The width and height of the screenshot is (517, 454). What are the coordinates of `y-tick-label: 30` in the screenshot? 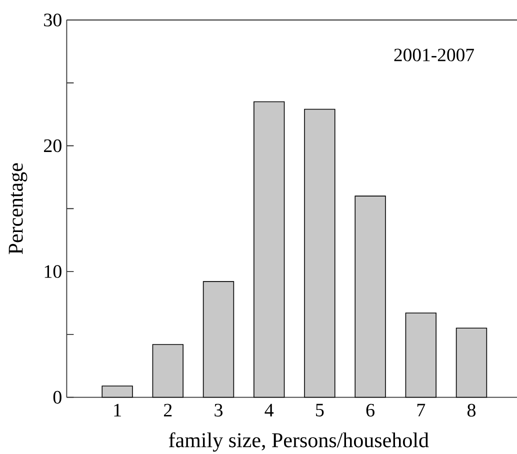 It's located at (53, 20).